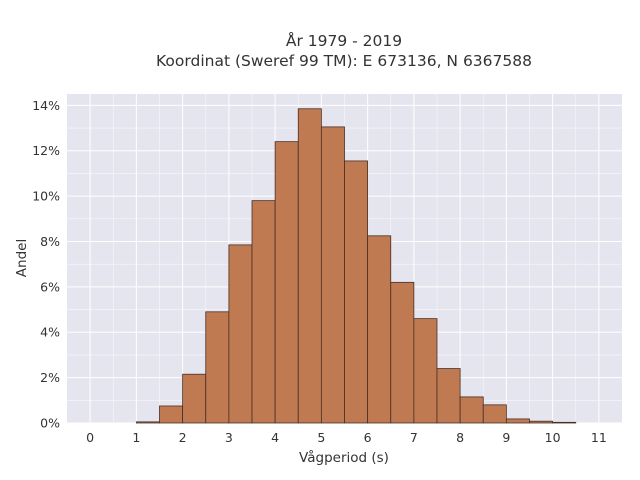 The width and height of the screenshot is (640, 480). What do you see at coordinates (344, 457) in the screenshot?
I see `x-axis-label: Vågperiod (s)` at bounding box center [344, 457].